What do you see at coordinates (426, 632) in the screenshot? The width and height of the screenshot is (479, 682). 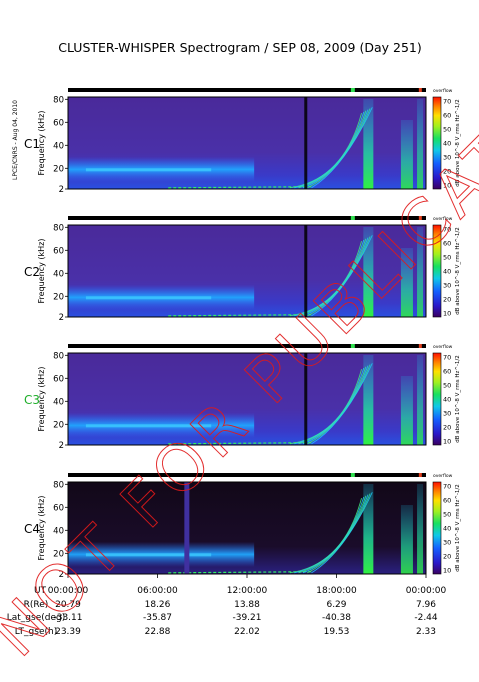 I see `ephemeris-value: 2.33` at bounding box center [426, 632].